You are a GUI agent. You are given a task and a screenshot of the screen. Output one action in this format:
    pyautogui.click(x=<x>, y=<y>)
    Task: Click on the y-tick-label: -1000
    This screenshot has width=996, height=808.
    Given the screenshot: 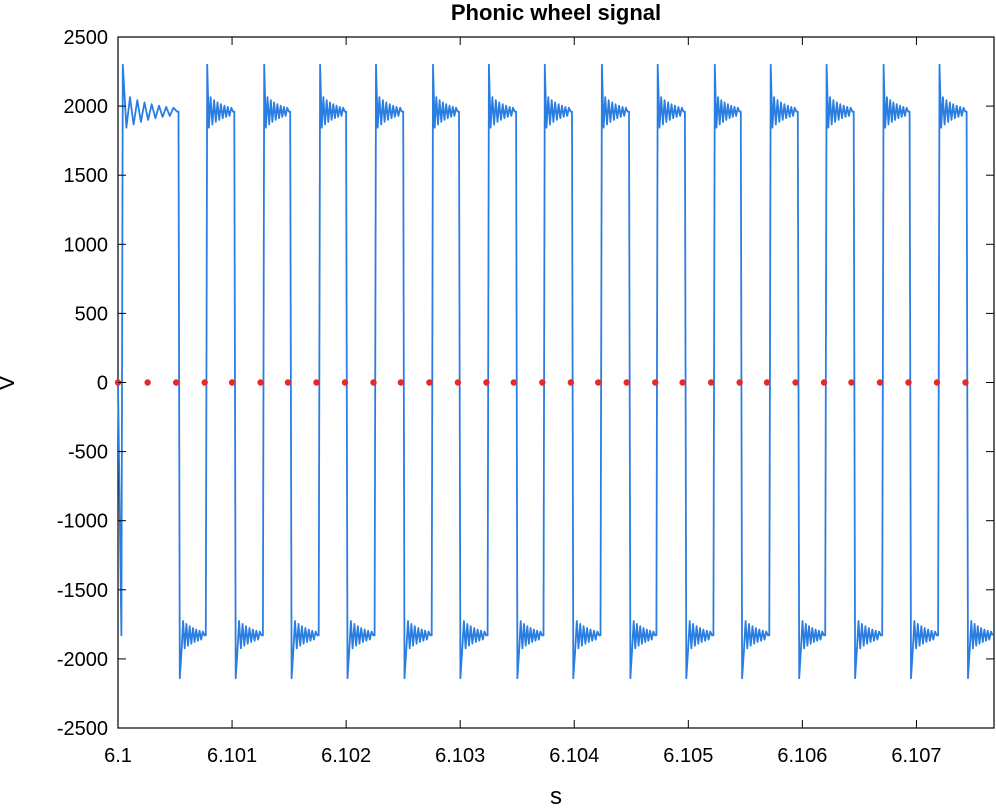 What is the action you would take?
    pyautogui.click(x=82, y=522)
    